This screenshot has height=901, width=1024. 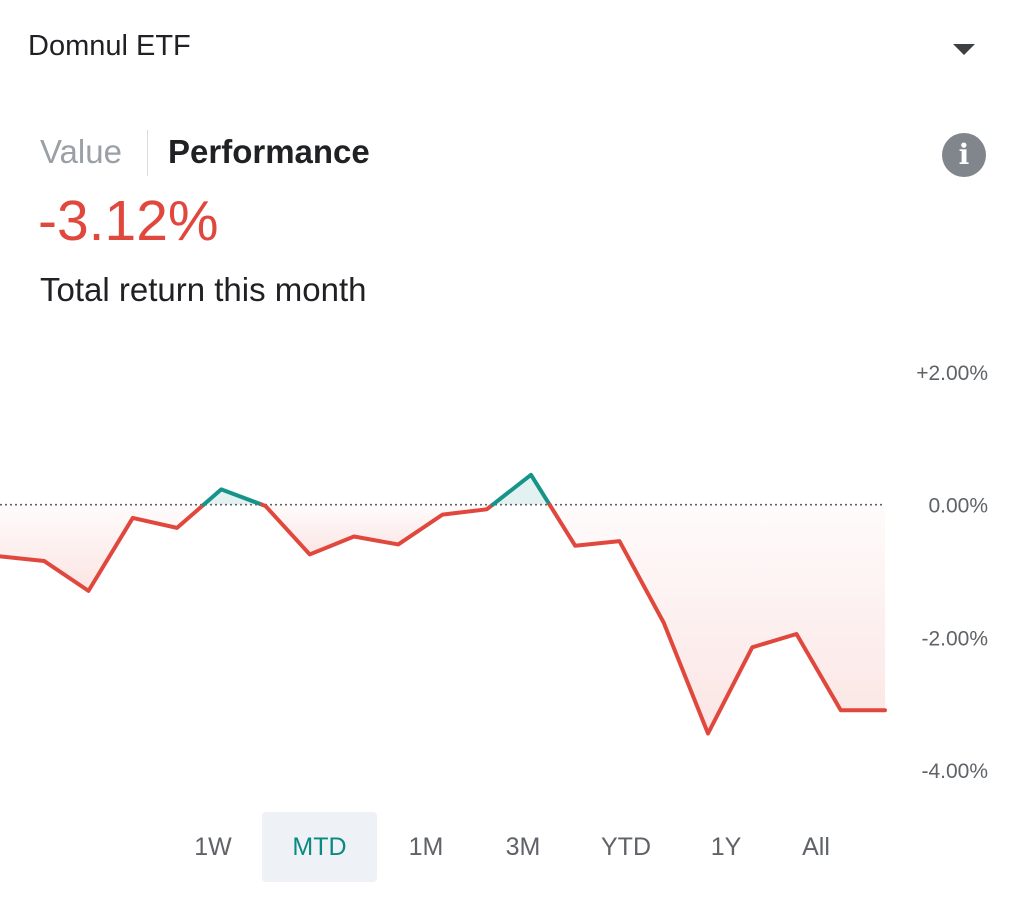 What do you see at coordinates (426, 847) in the screenshot?
I see `tab-1m: 1M` at bounding box center [426, 847].